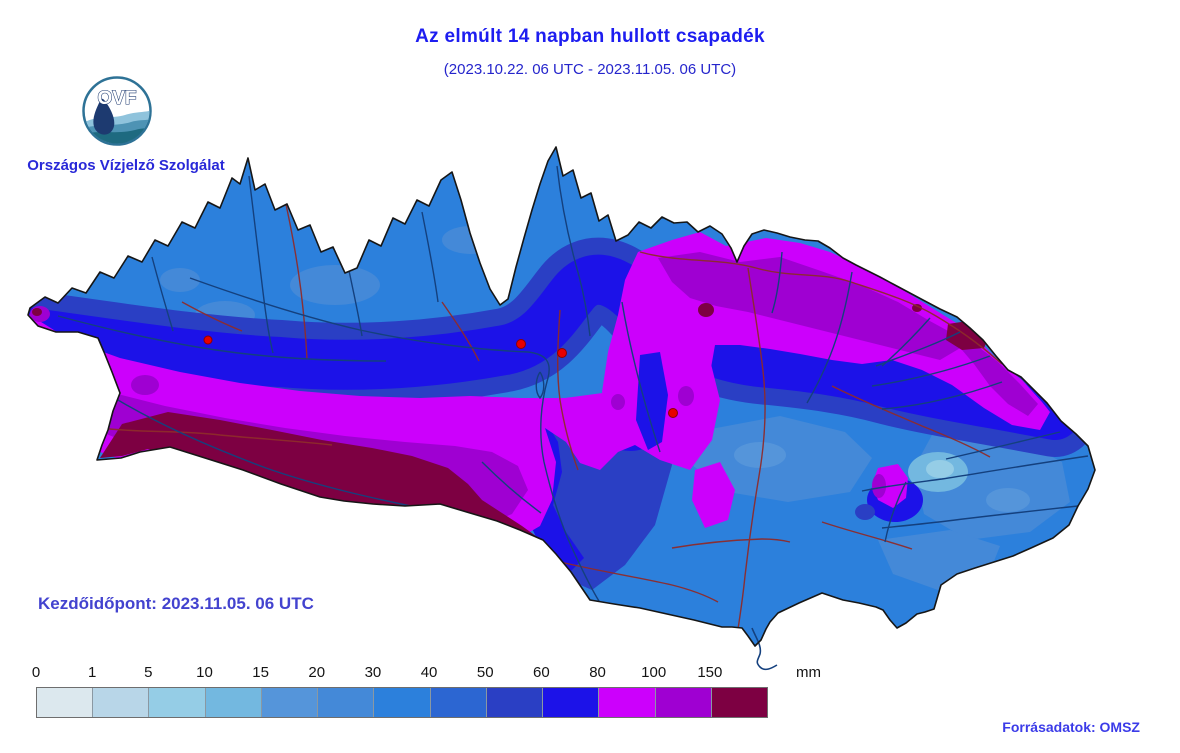 Image resolution: width=1180 pixels, height=753 pixels. What do you see at coordinates (116, 98) in the screenshot?
I see `logo-acronym: OVF` at bounding box center [116, 98].